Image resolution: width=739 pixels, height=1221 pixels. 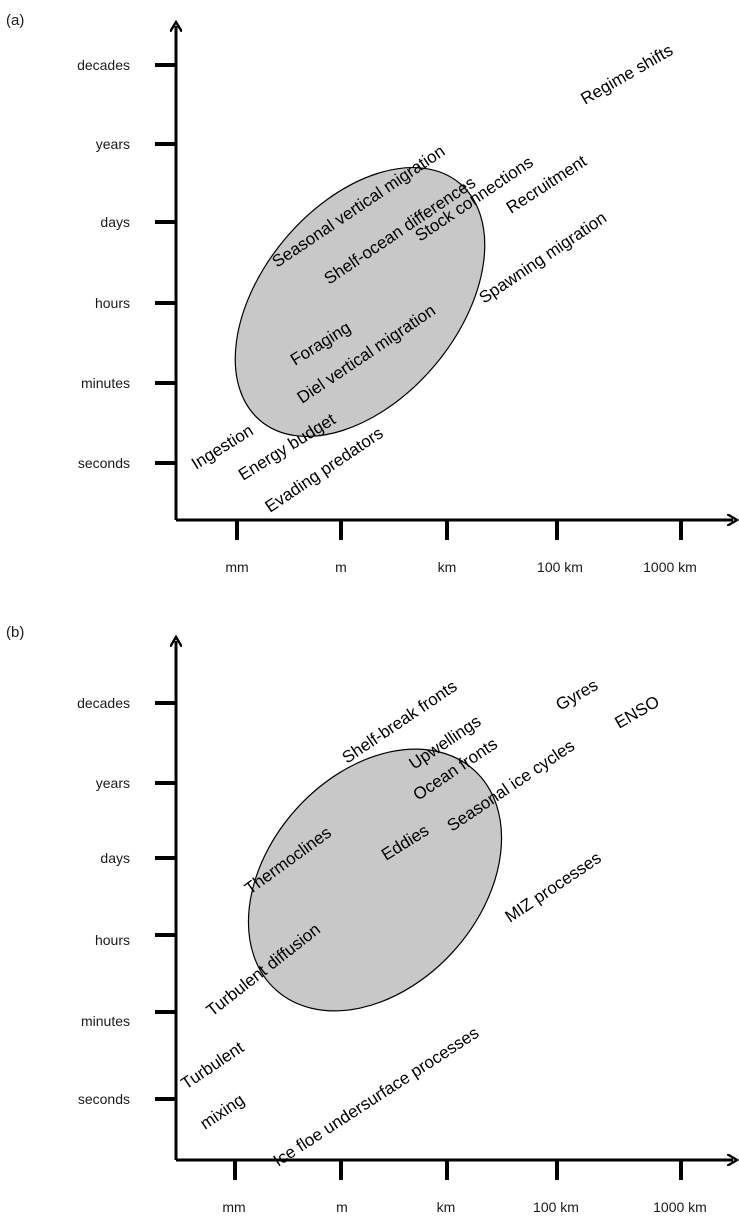 What do you see at coordinates (103, 703) in the screenshot?
I see `panel-b-y-tick-label: decades` at bounding box center [103, 703].